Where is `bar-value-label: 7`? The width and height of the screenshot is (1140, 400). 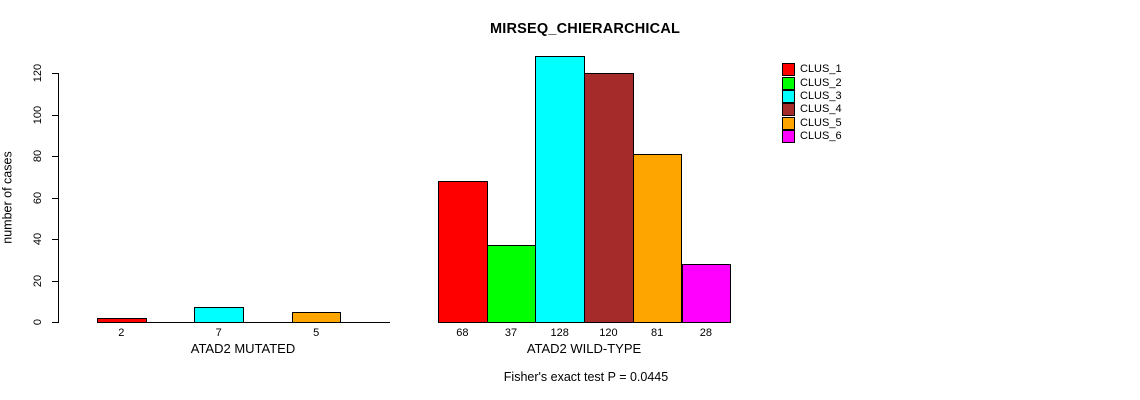 bar-value-label: 7 is located at coordinates (218, 333).